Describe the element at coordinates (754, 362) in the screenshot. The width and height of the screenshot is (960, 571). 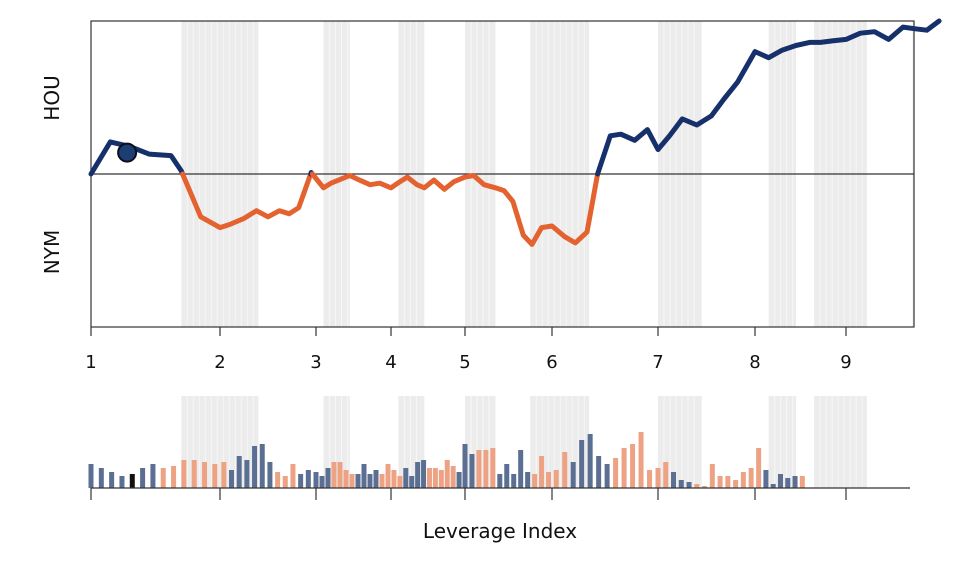
I see `top-tick-label-8: 8` at that location.